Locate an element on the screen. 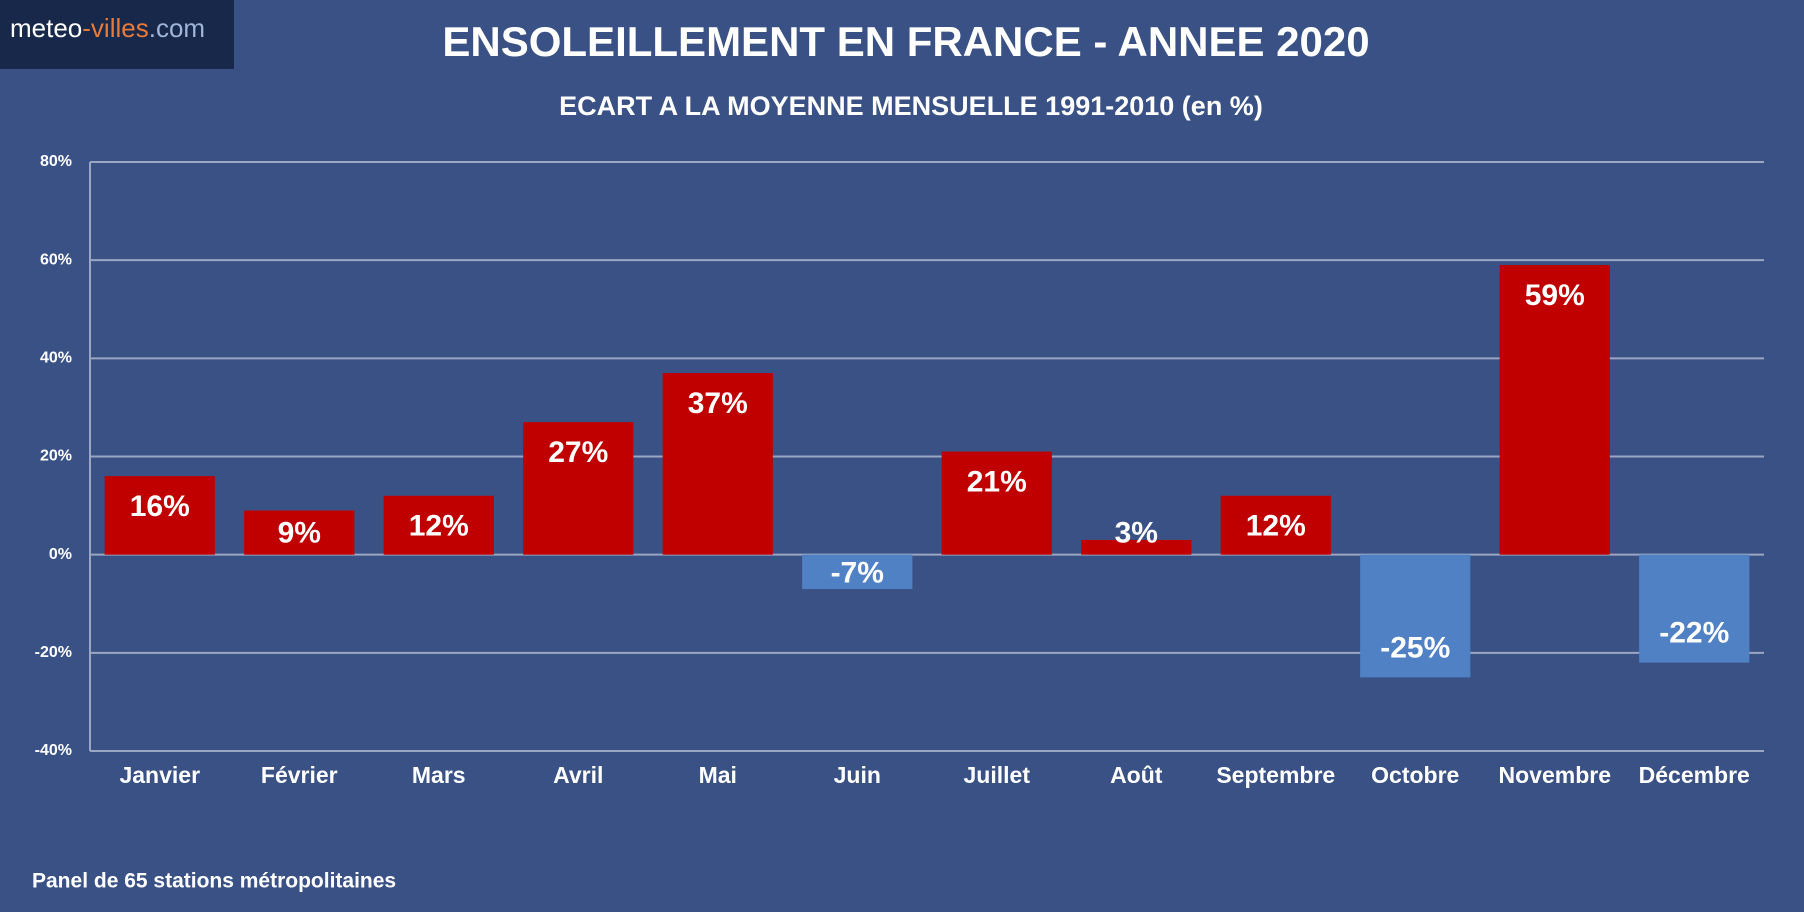 This screenshot has height=912, width=1804. value-label: -7% is located at coordinates (857, 573).